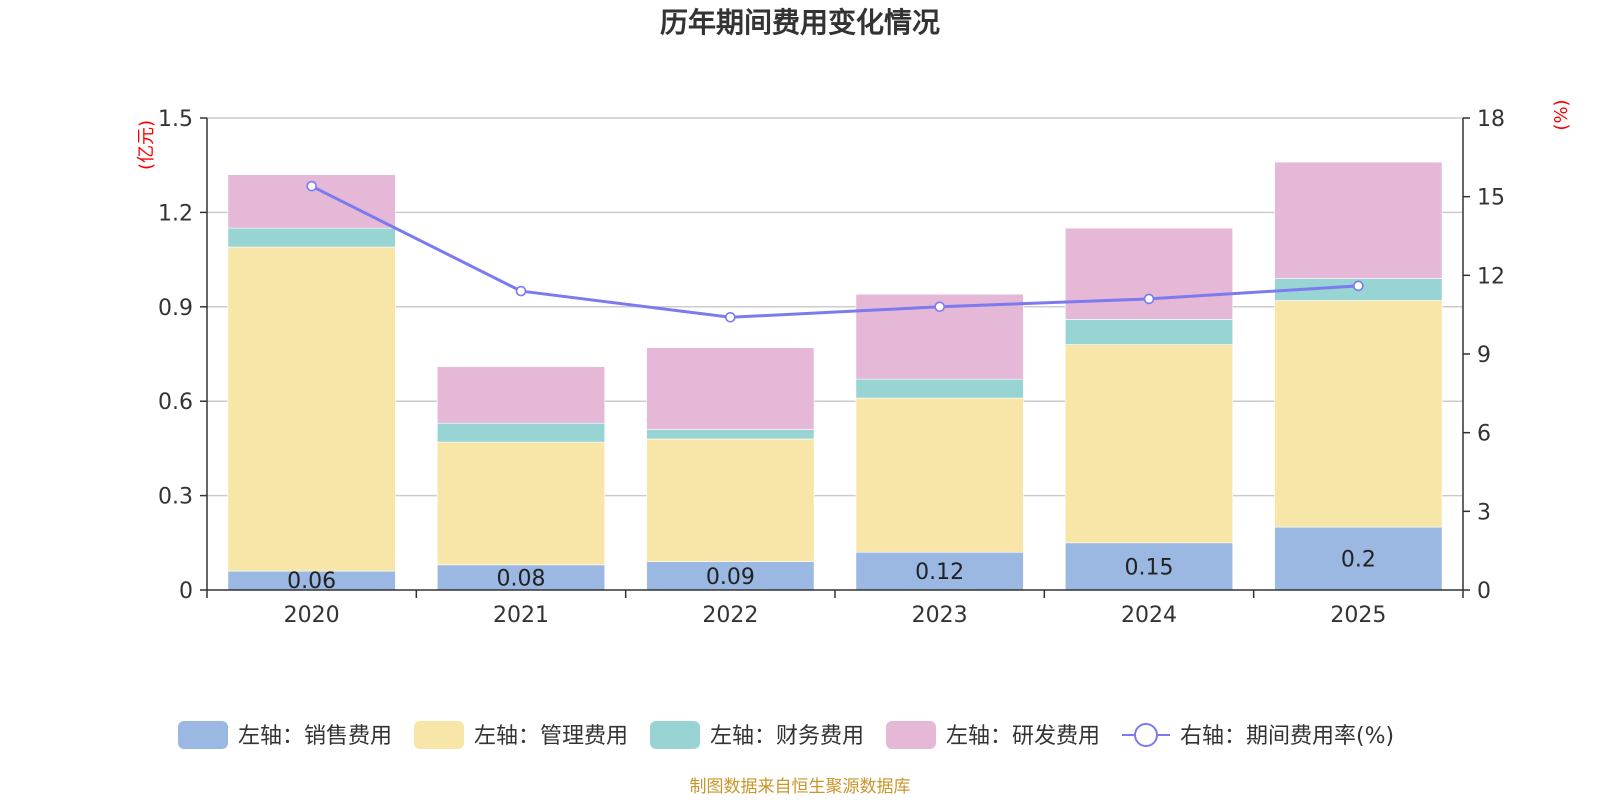 This screenshot has width=1600, height=800. What do you see at coordinates (939, 307) in the screenshot?
I see `rate-point-2023` at bounding box center [939, 307].